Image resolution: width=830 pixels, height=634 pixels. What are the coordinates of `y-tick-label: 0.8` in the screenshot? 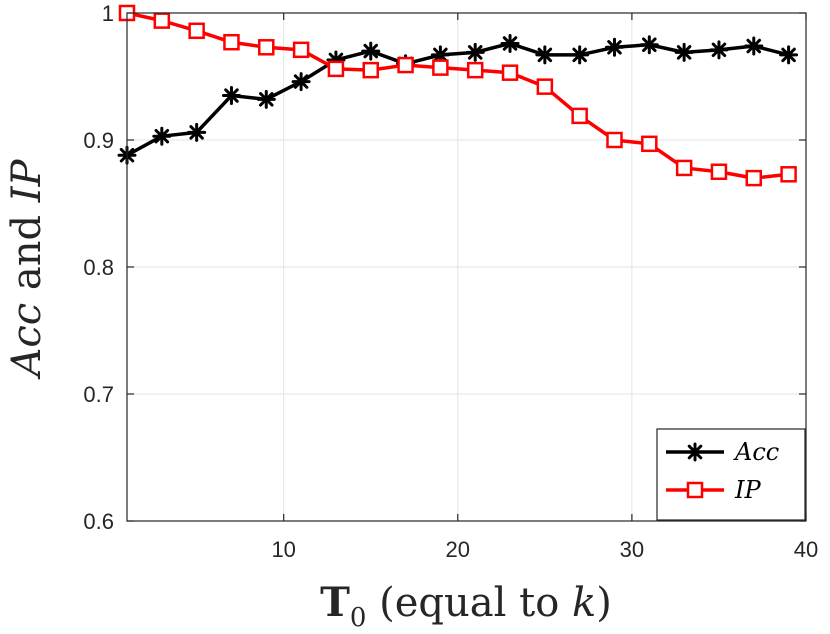 It's located at (98, 267).